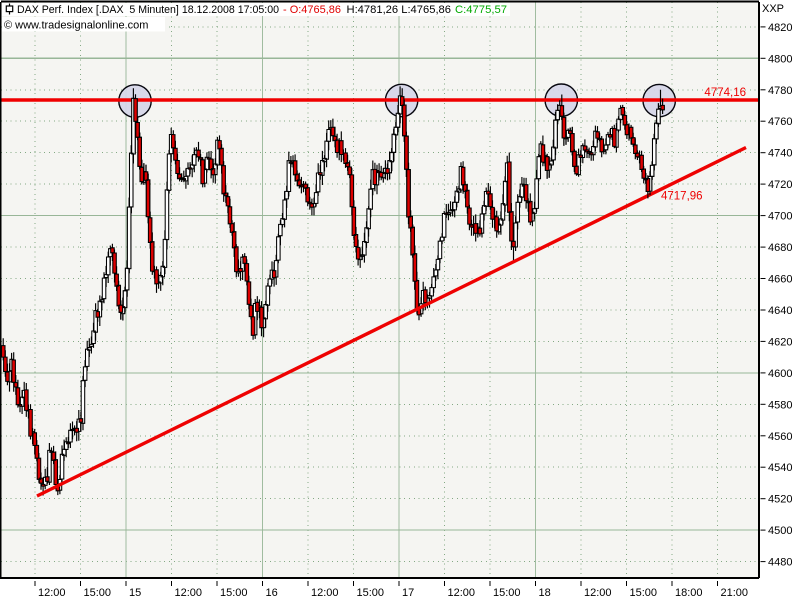 Image resolution: width=800 pixels, height=600 pixels. I want to click on svg-text: 4740, so click(780, 154).